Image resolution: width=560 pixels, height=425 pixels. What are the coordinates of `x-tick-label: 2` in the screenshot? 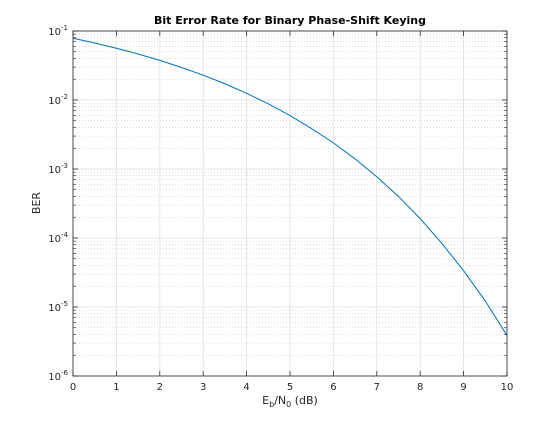 It's located at (160, 387).